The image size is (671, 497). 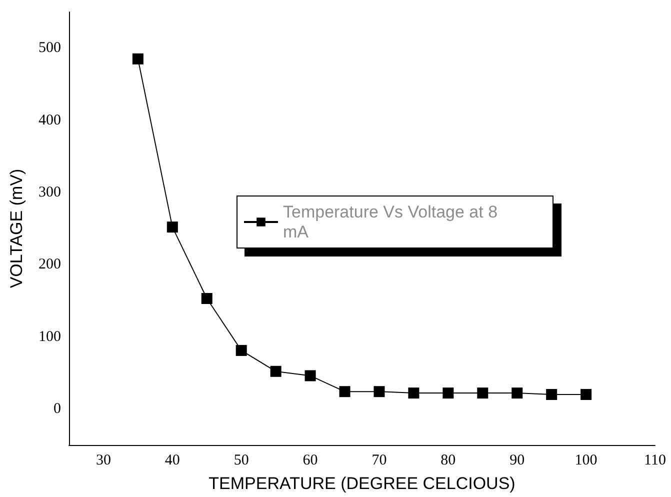 I want to click on legend-label: Temperature Vs Voltage at 8 mA, so click(x=392, y=222).